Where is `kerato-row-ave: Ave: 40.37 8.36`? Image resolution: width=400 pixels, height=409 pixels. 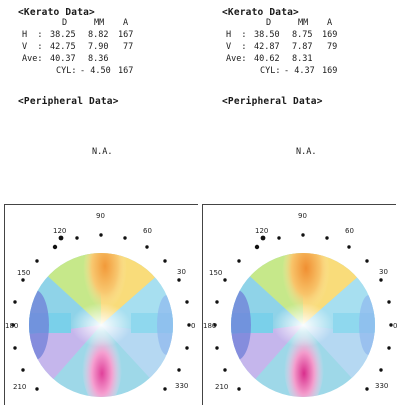 kerato-row-ave: Ave: 40.37 8.36 is located at coordinates (65, 59).